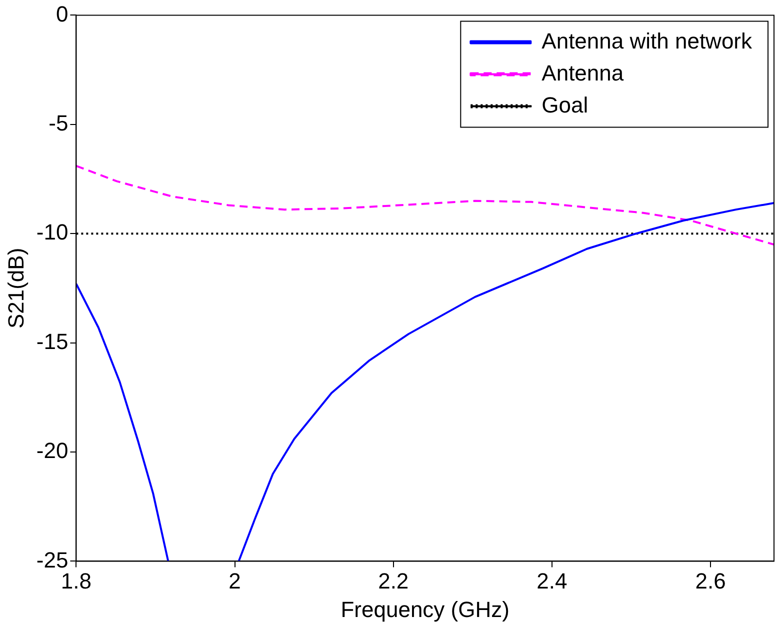 This screenshot has height=624, width=776. Describe the element at coordinates (425, 205) in the screenshot. I see `line-series` at that location.